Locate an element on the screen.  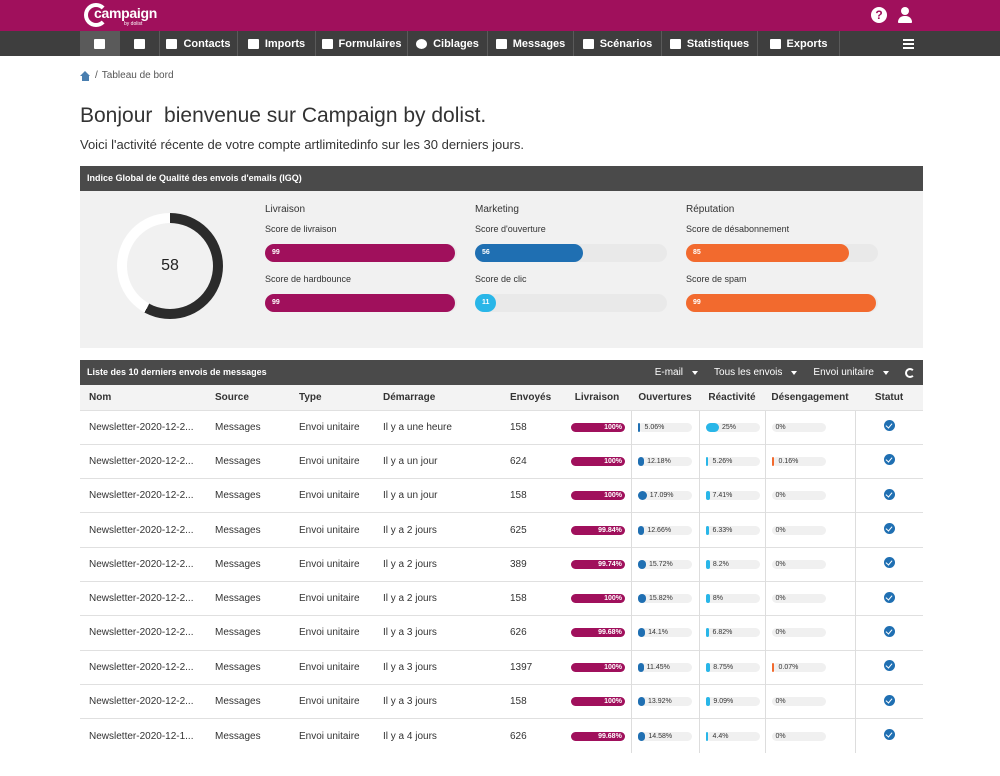
igq-metric-label: Score de désabonnement is located at coordinates (738, 229).